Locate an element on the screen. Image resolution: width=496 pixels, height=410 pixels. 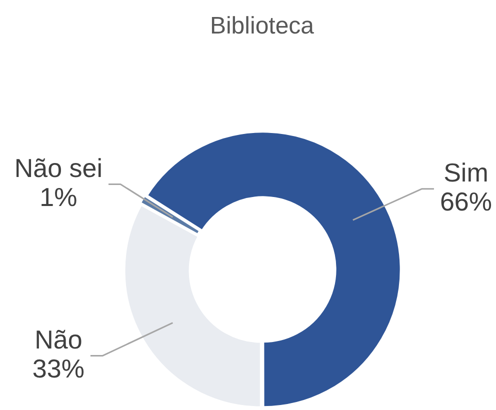
data-label: 1% is located at coordinates (59, 197).